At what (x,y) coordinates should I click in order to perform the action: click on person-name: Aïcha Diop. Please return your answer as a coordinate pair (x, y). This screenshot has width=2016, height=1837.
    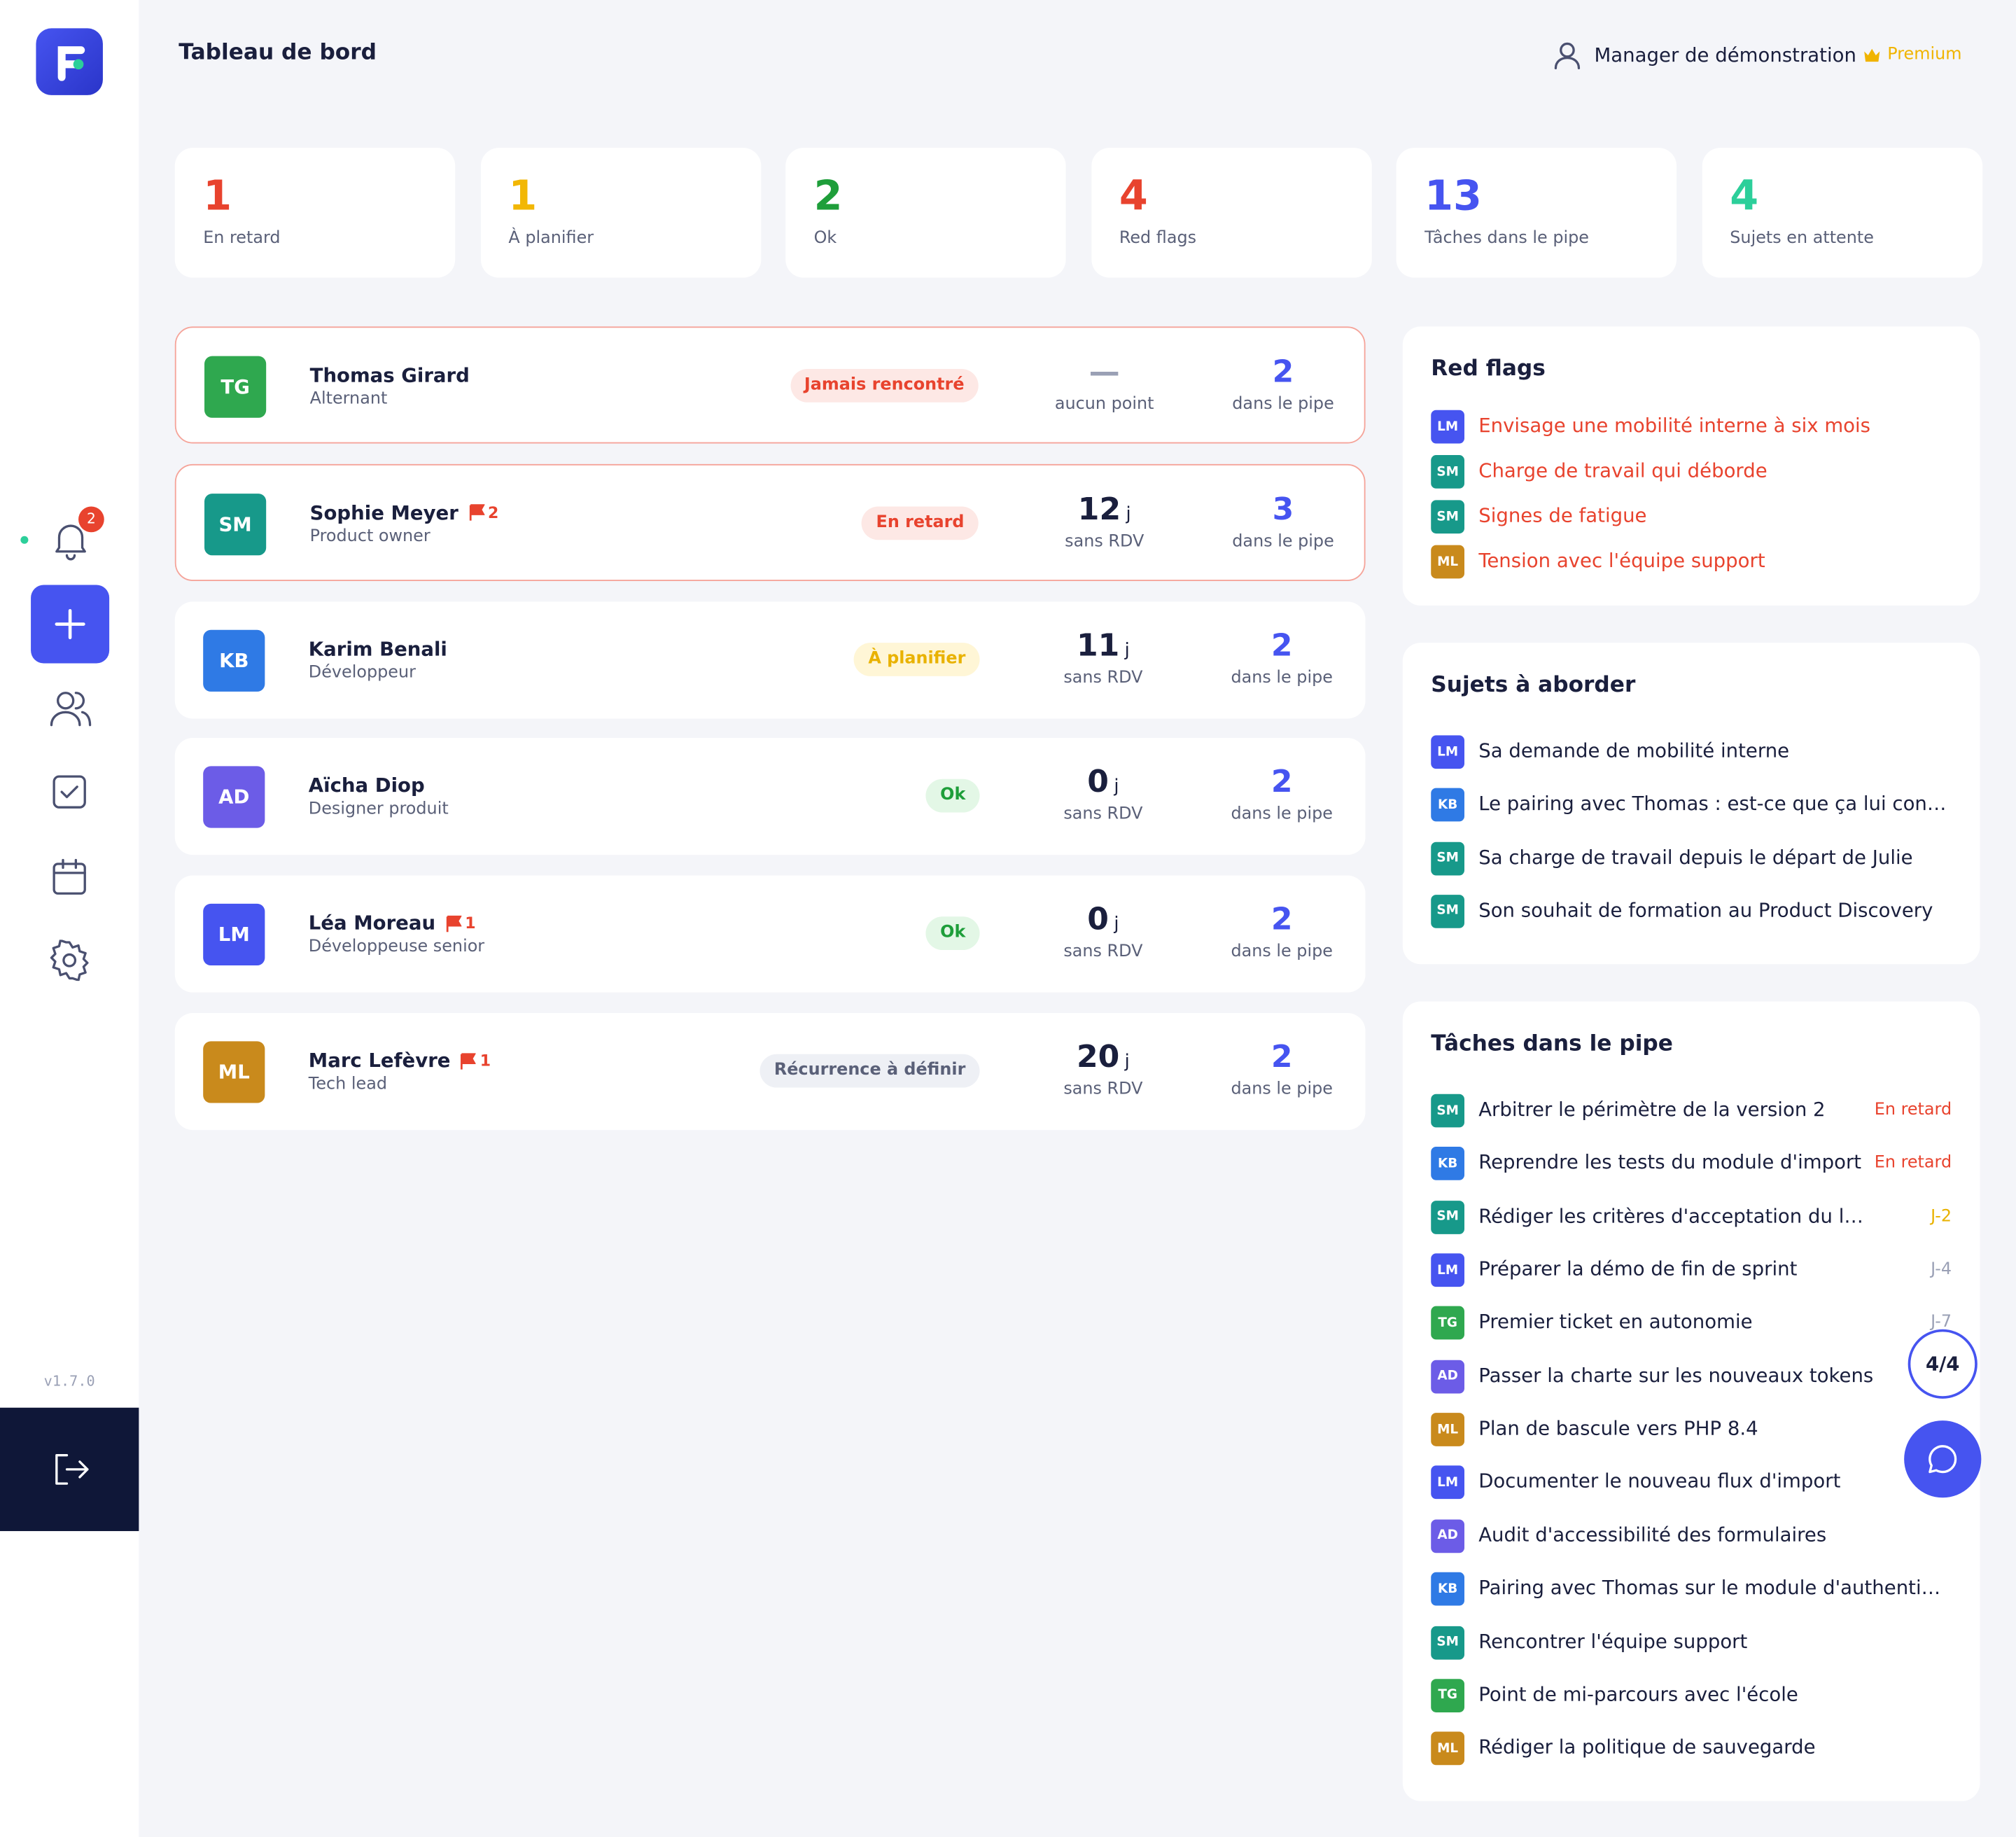
    Looking at the image, I should click on (367, 785).